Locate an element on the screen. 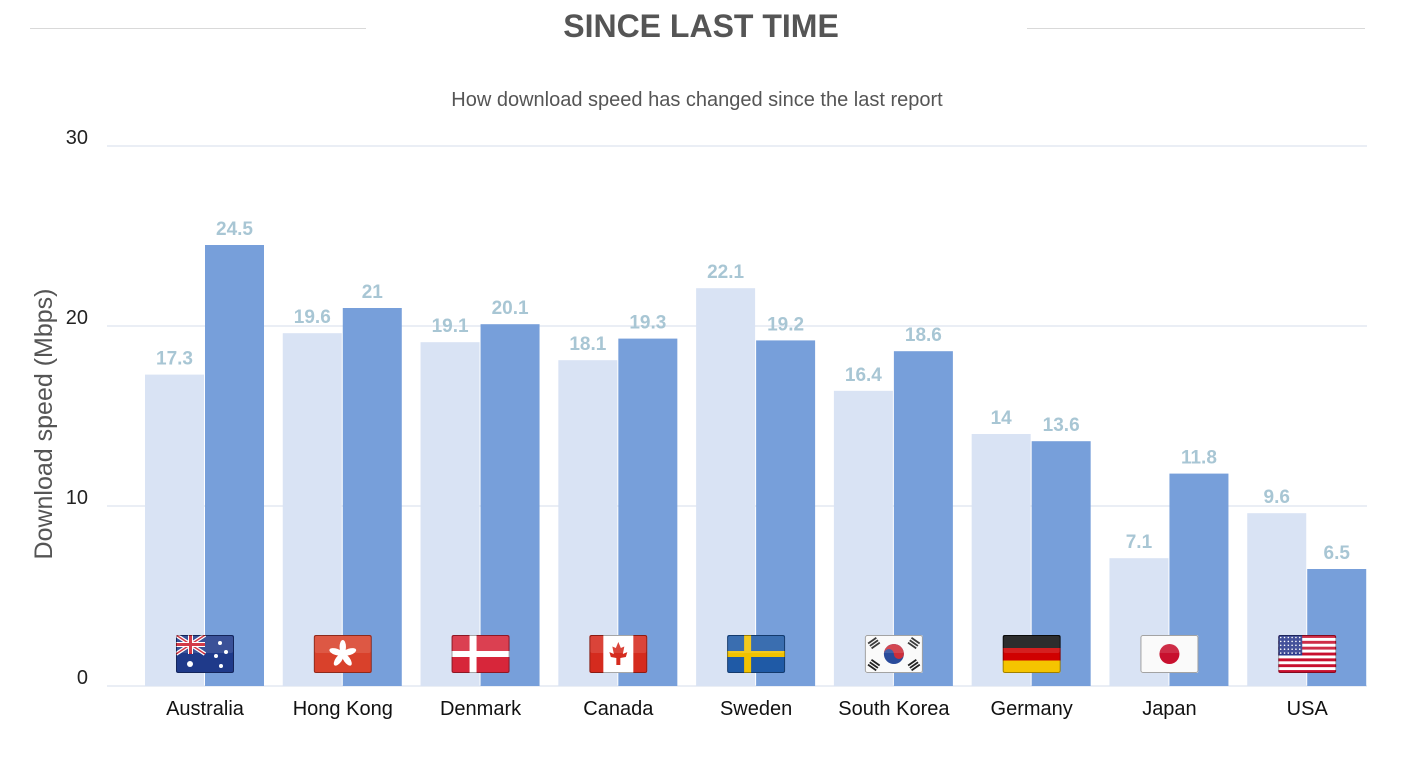  sweden-flag-icon is located at coordinates (756, 654).